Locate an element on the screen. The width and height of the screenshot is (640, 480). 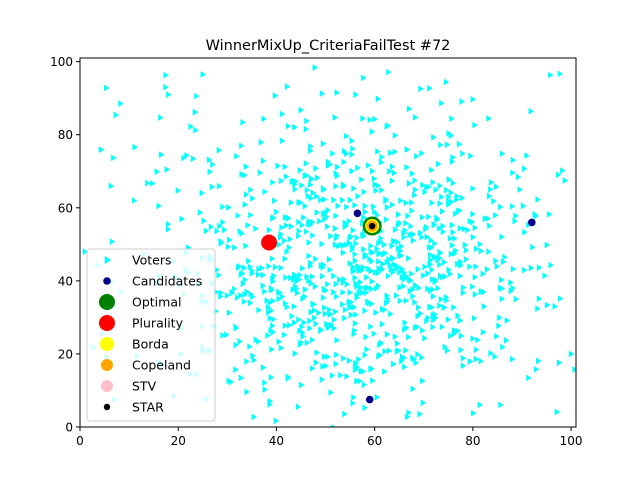
y-tick-label: 100 is located at coordinates (61, 62).